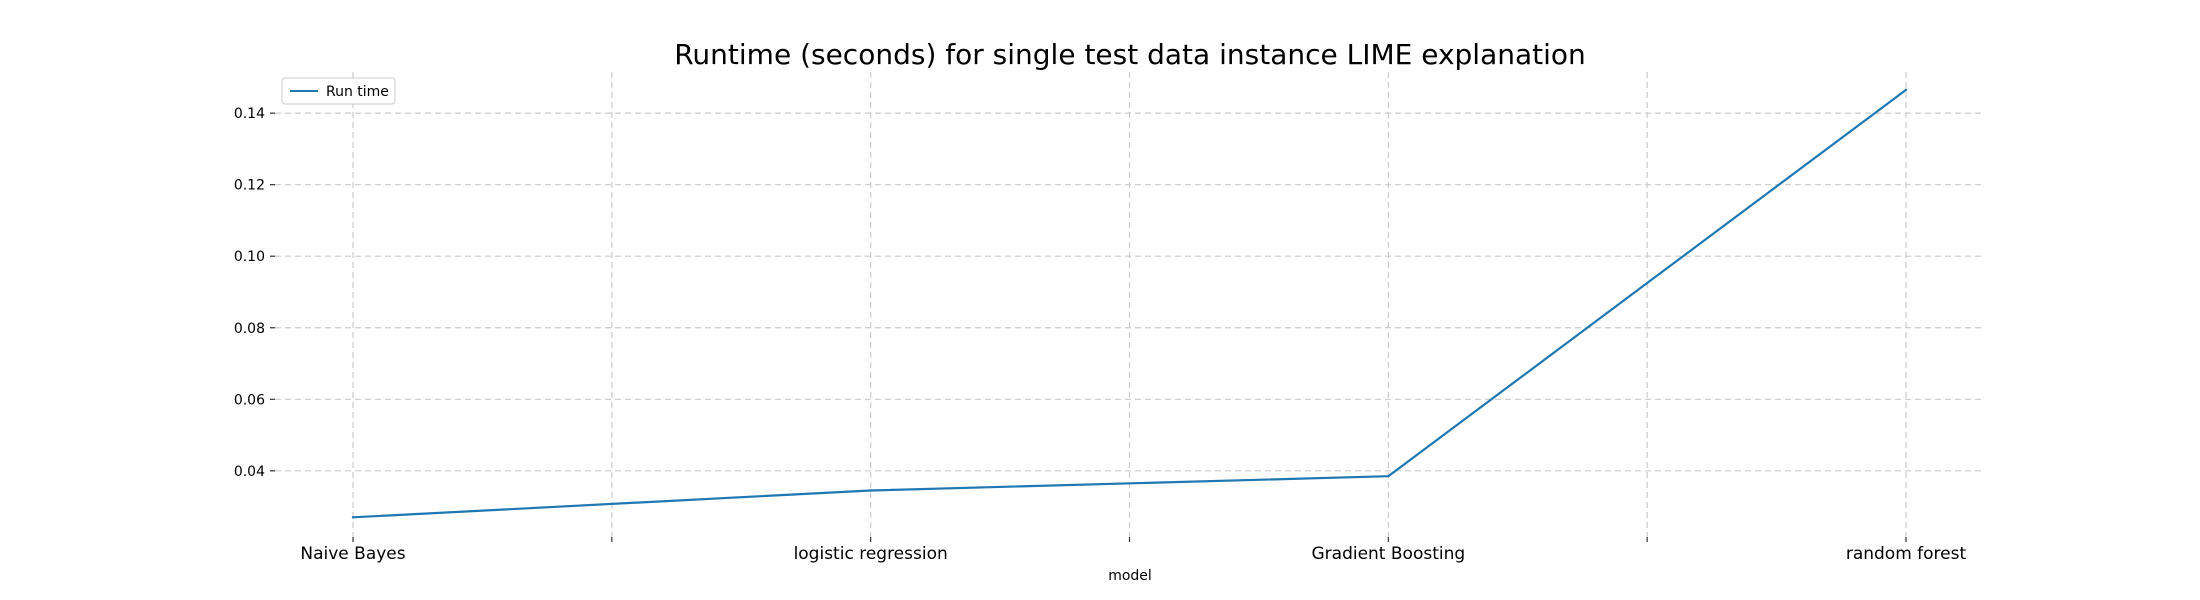 The height and width of the screenshot is (600, 2200). Describe the element at coordinates (254, 293) in the screenshot. I see `y-axis: 0.04 0.06 0.08 0.10 0.12 0.14` at that location.